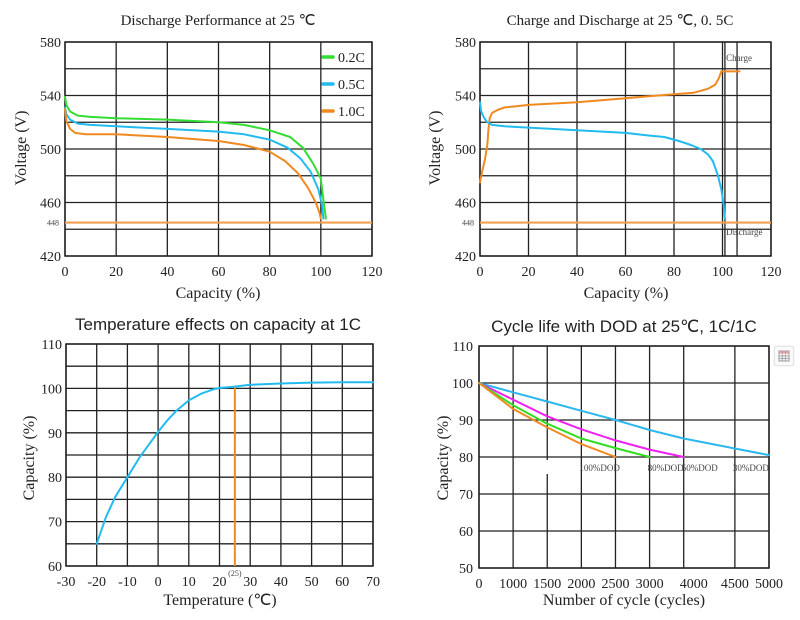 The height and width of the screenshot is (620, 800). I want to click on series-line-80-dod, so click(564, 420).